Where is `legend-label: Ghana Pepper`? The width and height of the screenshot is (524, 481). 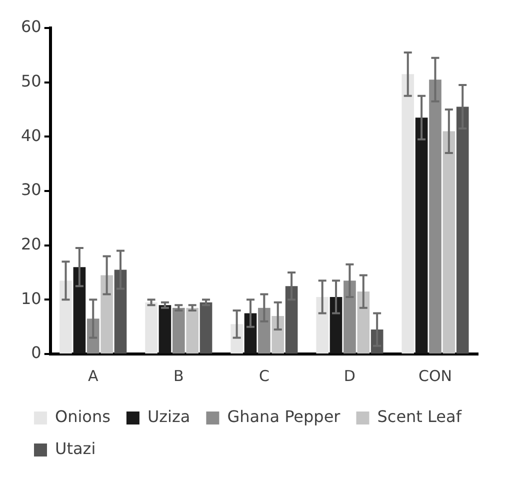 legend-label: Ghana Pepper is located at coordinates (284, 416).